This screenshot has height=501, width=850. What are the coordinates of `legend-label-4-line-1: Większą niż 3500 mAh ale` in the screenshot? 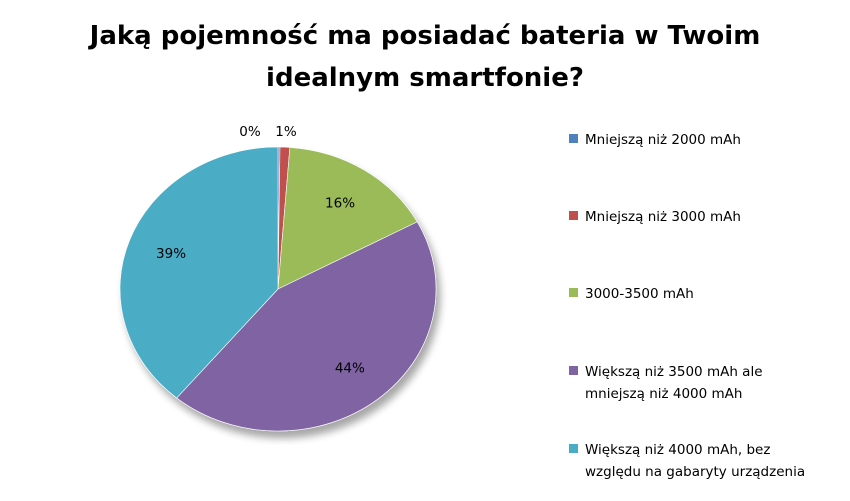 It's located at (674, 372).